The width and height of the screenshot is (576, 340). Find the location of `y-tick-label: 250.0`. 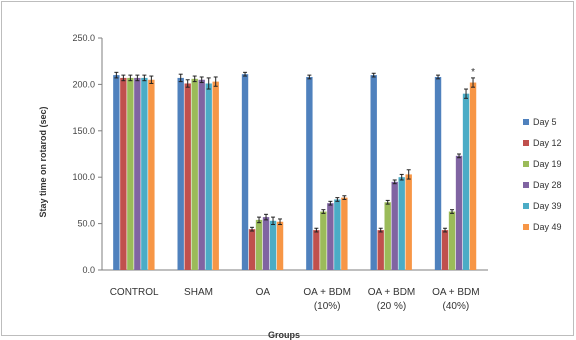

y-tick-label: 250.0 is located at coordinates (83, 38).